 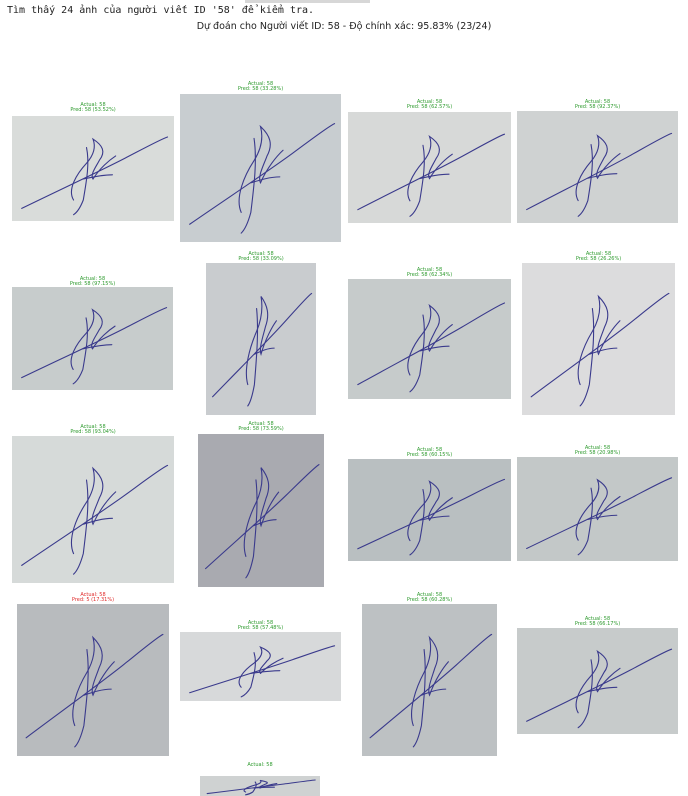 I want to click on signature-cell: Actual: 58, so click(x=260, y=779).